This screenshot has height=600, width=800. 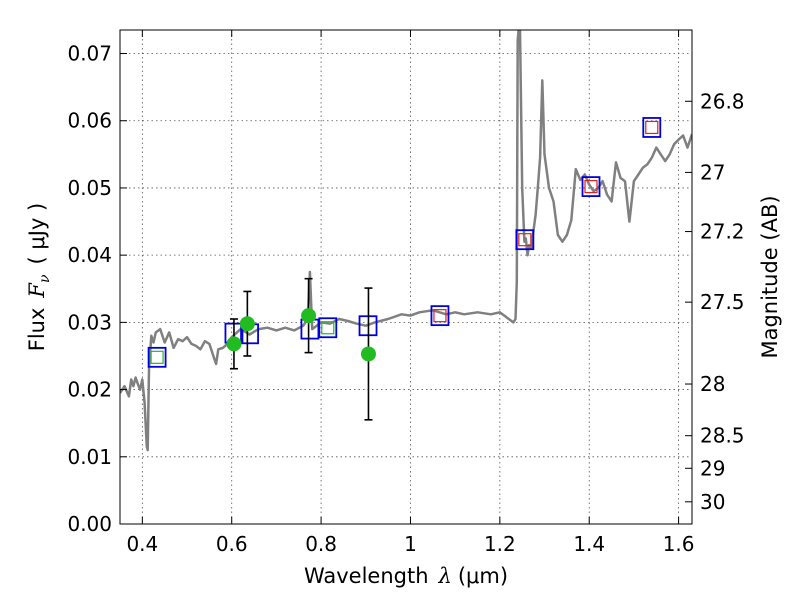 I want to click on y-tick-label: 0.00, so click(x=89, y=524).